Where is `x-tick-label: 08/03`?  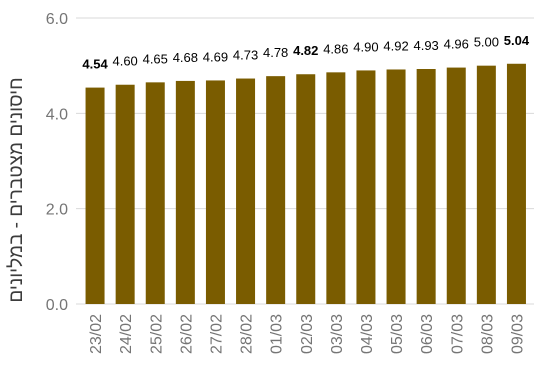
x-tick-label: 08/03 is located at coordinates (487, 334).